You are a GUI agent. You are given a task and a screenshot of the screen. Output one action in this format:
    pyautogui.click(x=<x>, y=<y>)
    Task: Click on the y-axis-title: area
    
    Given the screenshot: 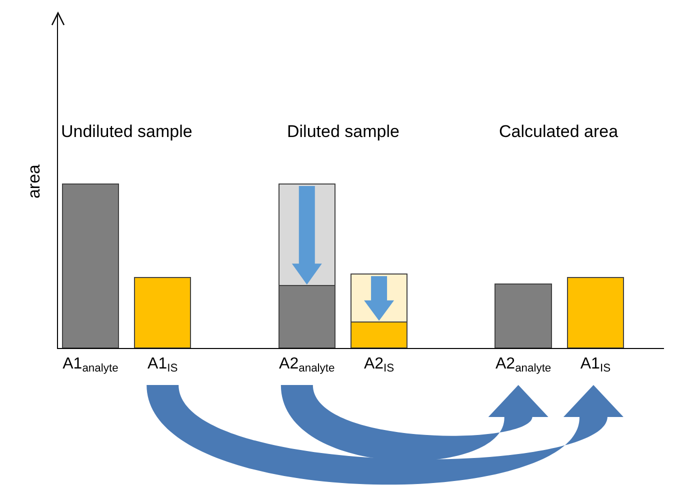 What is the action you would take?
    pyautogui.click(x=34, y=181)
    